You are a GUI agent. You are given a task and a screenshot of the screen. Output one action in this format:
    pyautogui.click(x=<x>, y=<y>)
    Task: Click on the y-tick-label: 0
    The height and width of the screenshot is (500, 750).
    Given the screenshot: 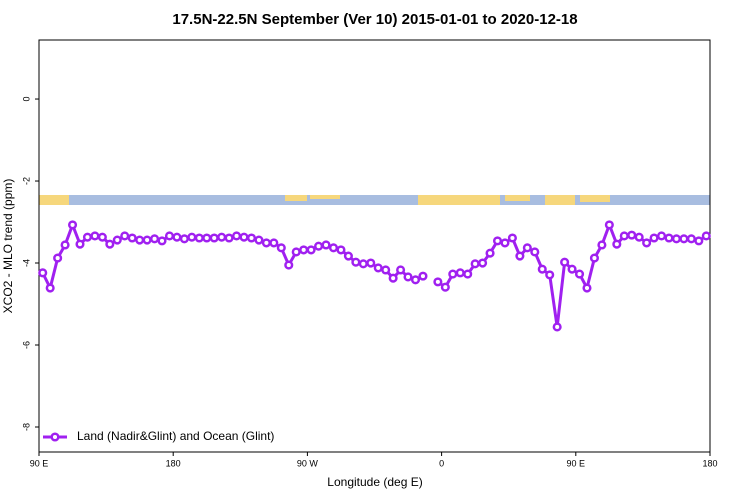 What is the action you would take?
    pyautogui.click(x=26, y=99)
    